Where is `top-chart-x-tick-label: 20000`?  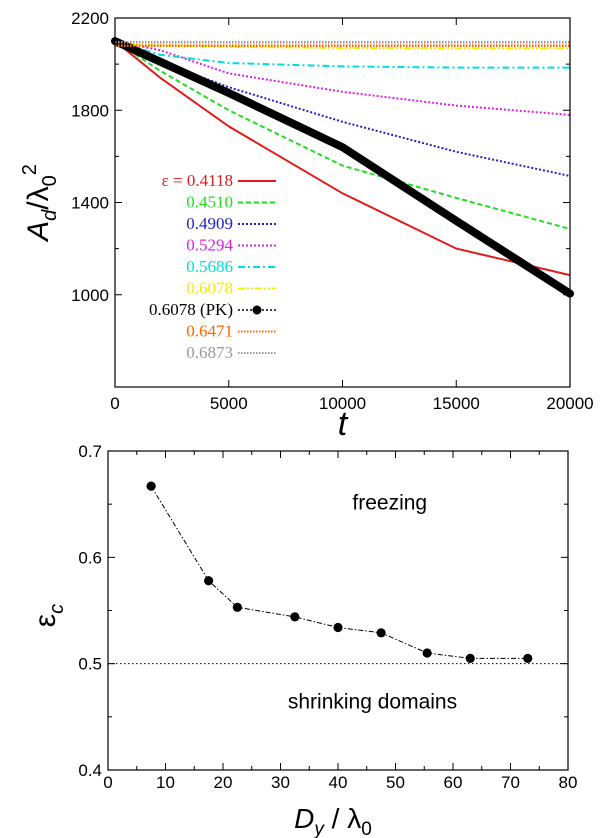
top-chart-x-tick-label: 20000 is located at coordinates (569, 403).